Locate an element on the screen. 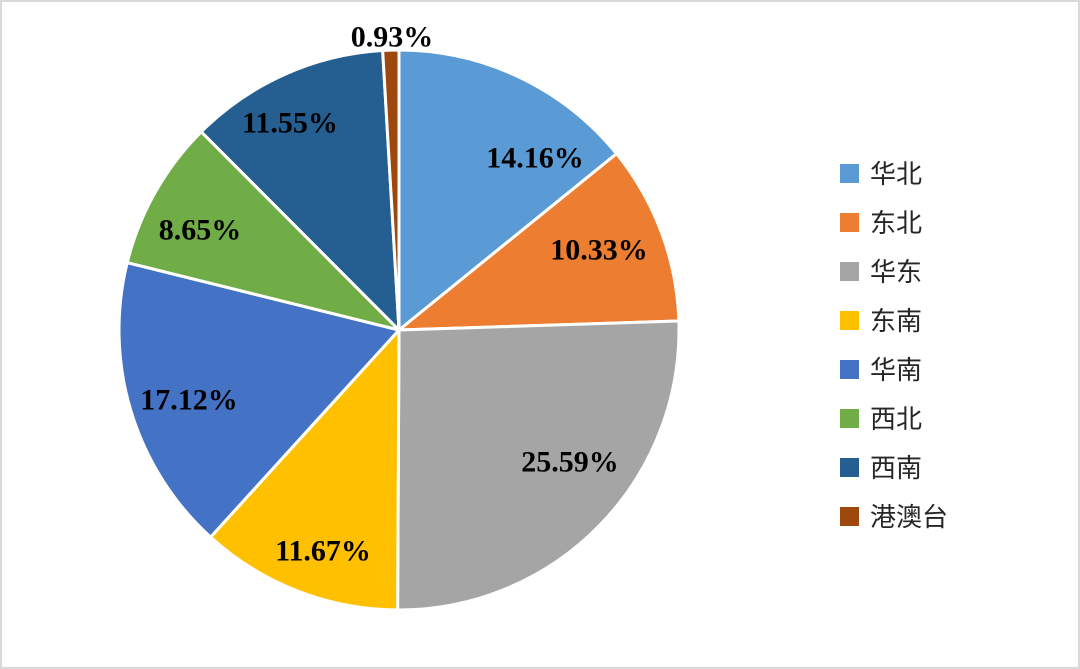 The width and height of the screenshot is (1080, 669). pie-slice-华北 is located at coordinates (508, 190).